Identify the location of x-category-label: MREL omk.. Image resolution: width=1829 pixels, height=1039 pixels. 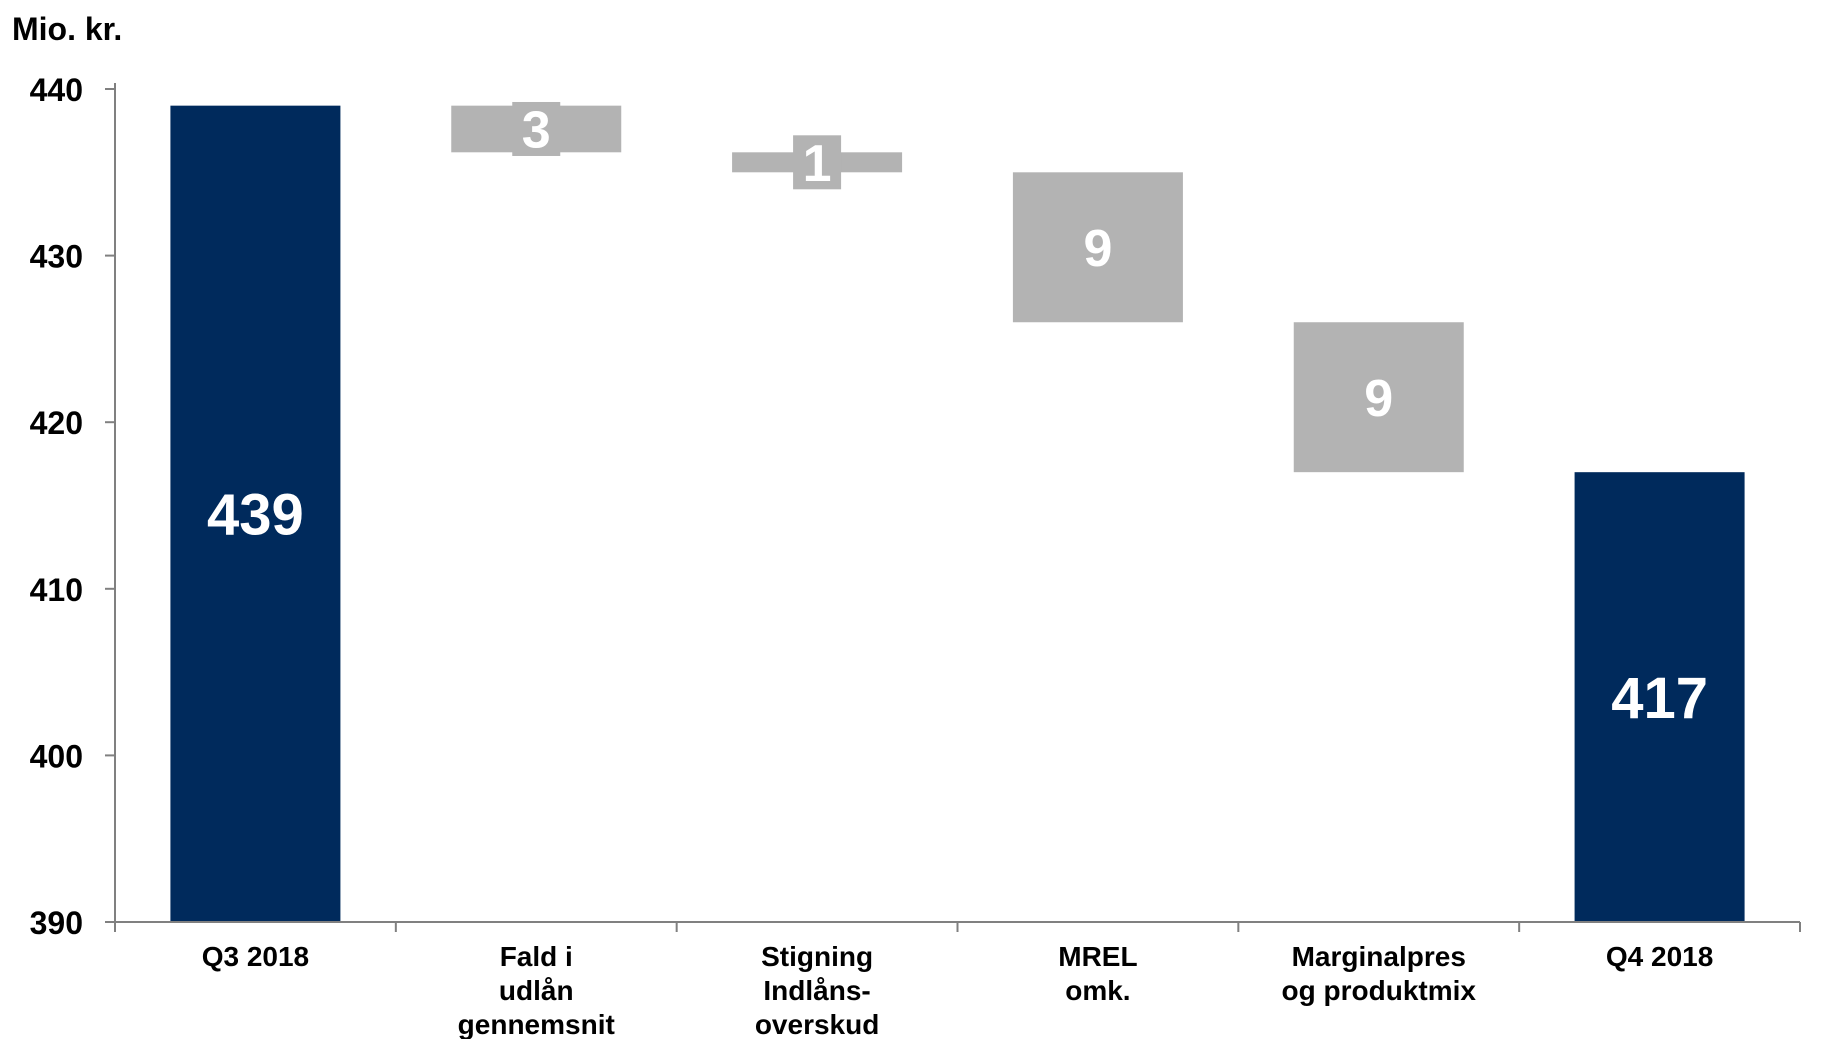
(1097, 973).